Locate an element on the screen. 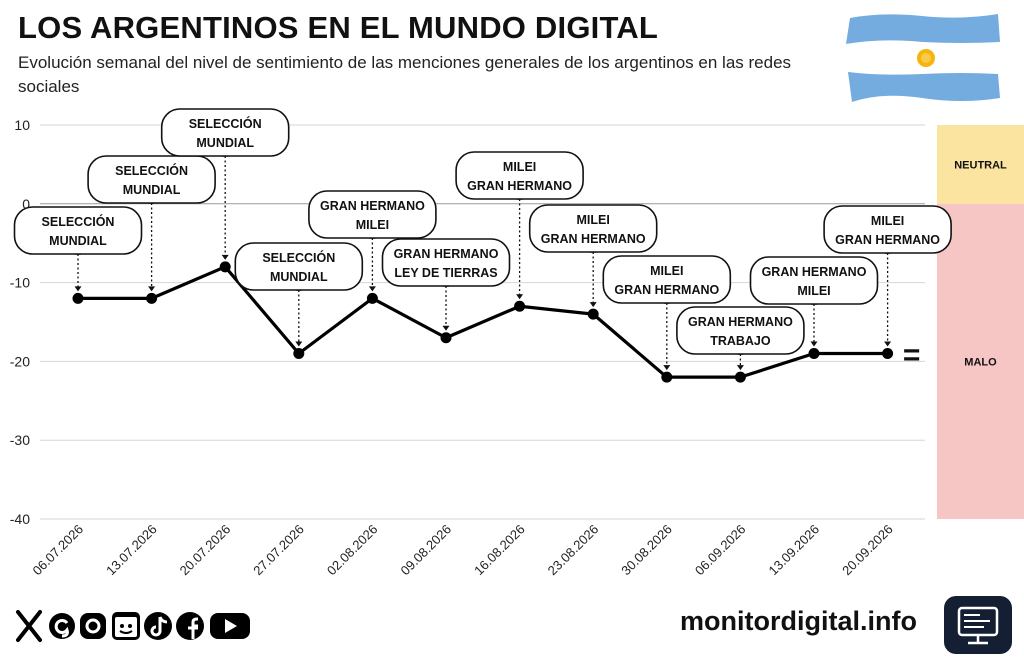  annotation-callout: GRAN HERMANO TRABAJO is located at coordinates (740, 330).